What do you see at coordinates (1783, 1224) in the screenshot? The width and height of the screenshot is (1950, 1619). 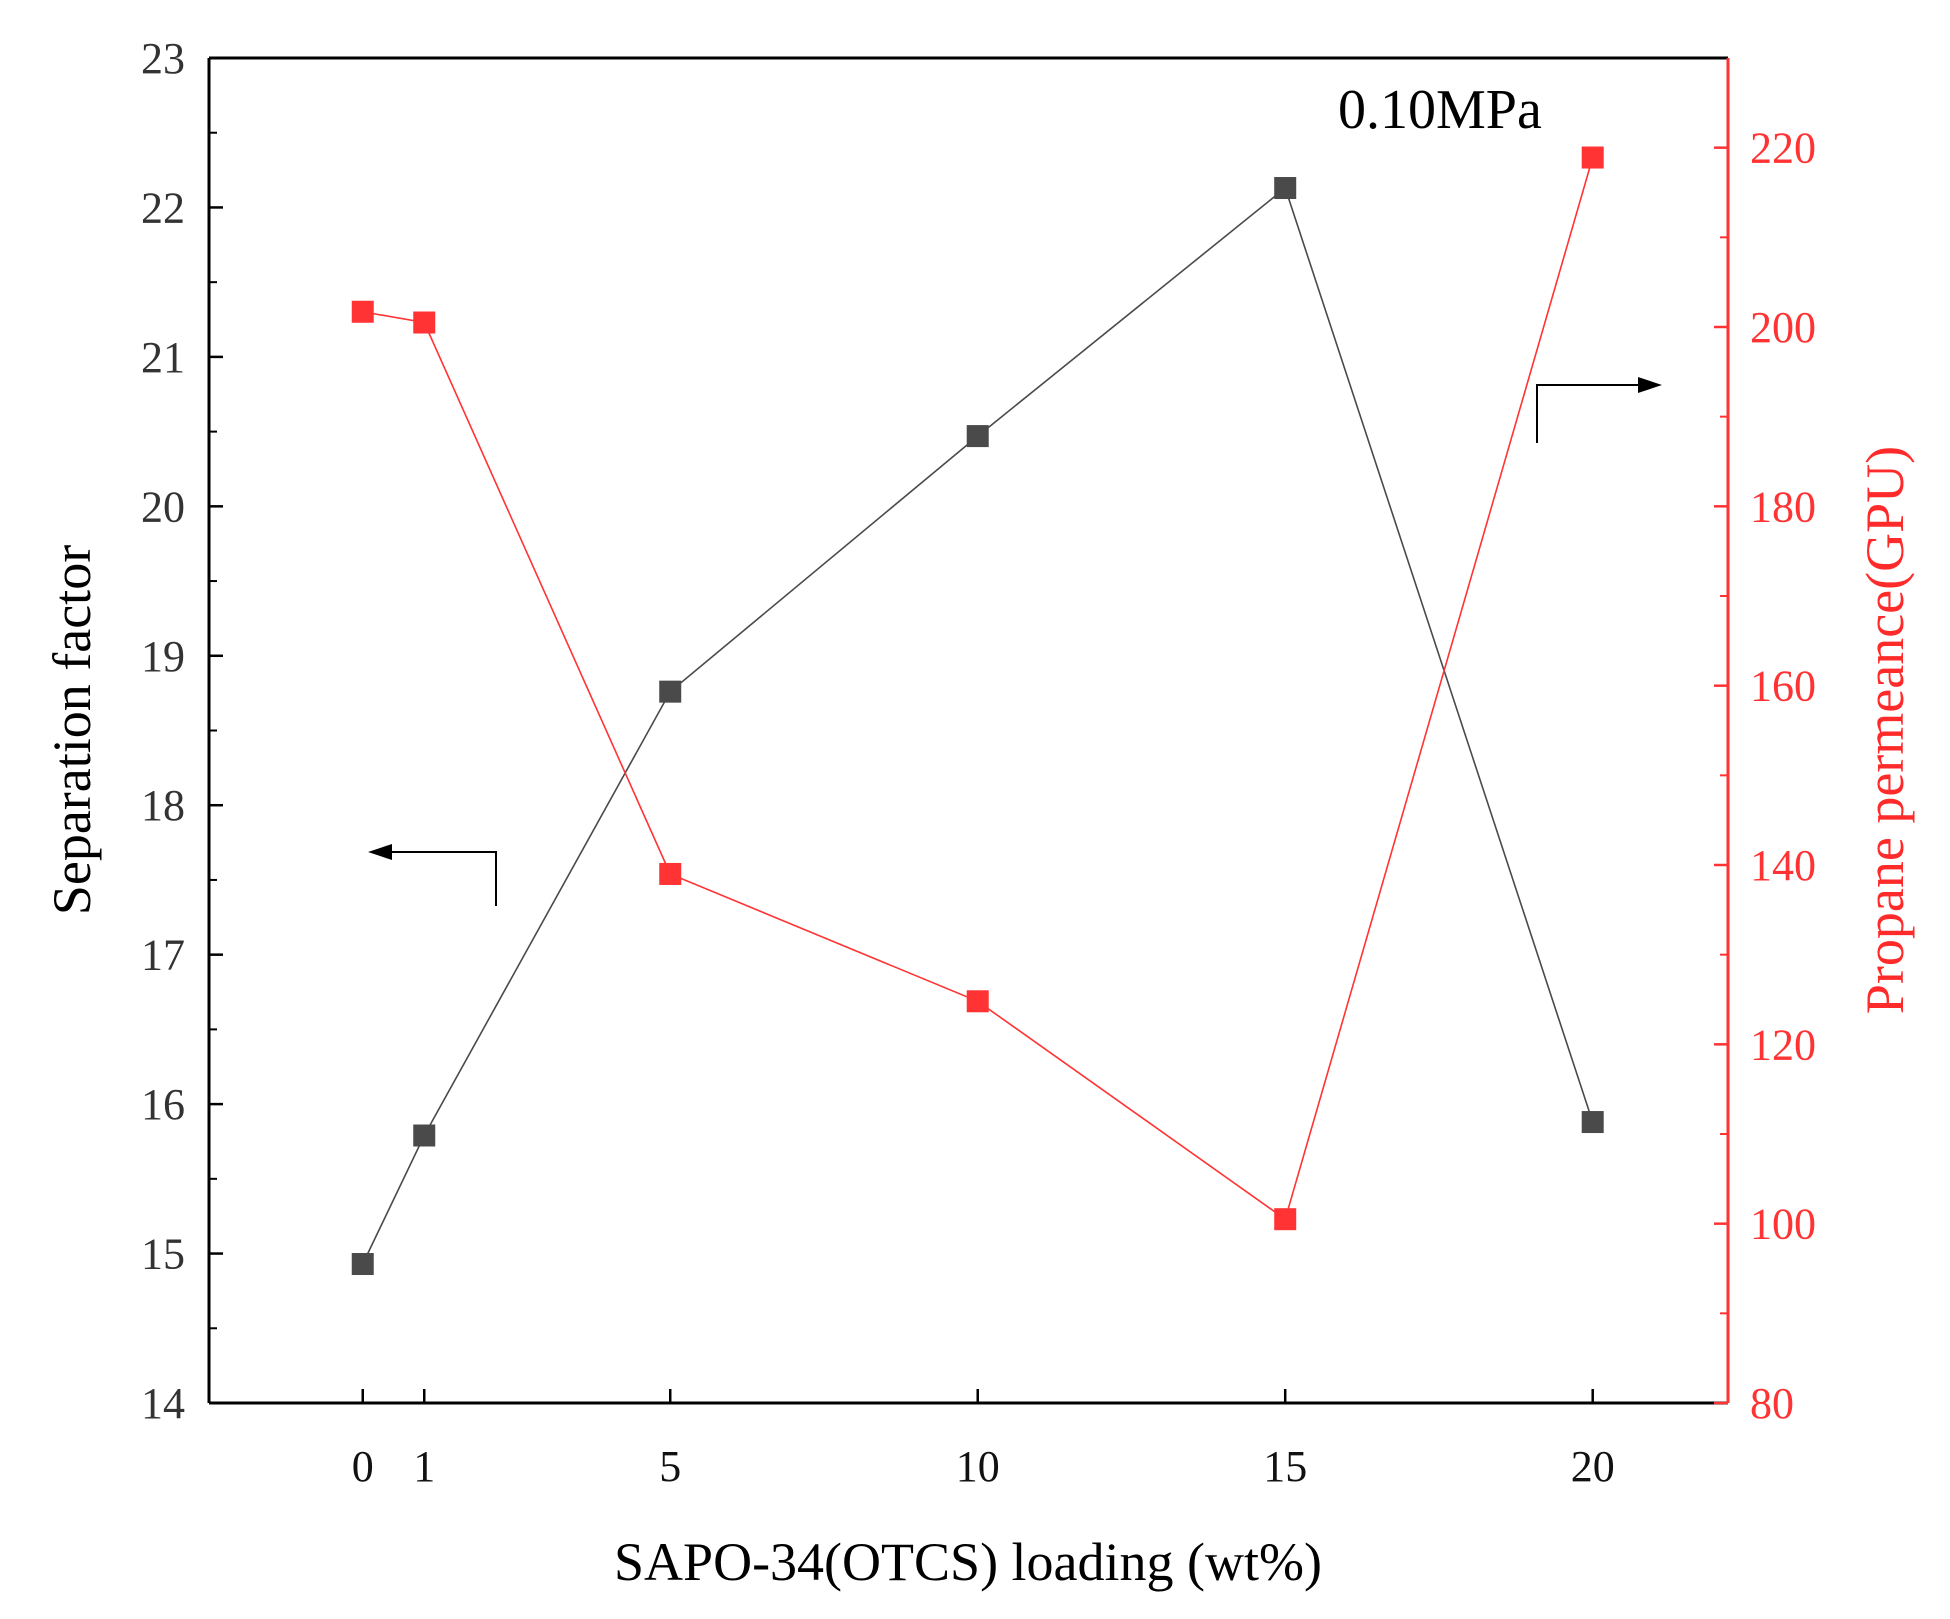 I see `right-tick-label: 100` at bounding box center [1783, 1224].